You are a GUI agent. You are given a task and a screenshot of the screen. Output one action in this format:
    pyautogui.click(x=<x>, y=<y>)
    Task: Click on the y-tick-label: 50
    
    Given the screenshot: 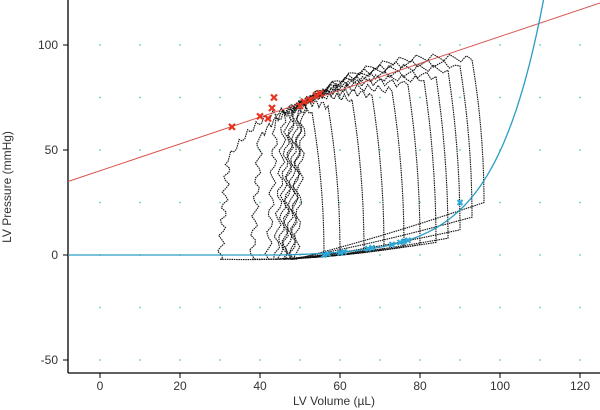 What is the action you would take?
    pyautogui.click(x=52, y=150)
    